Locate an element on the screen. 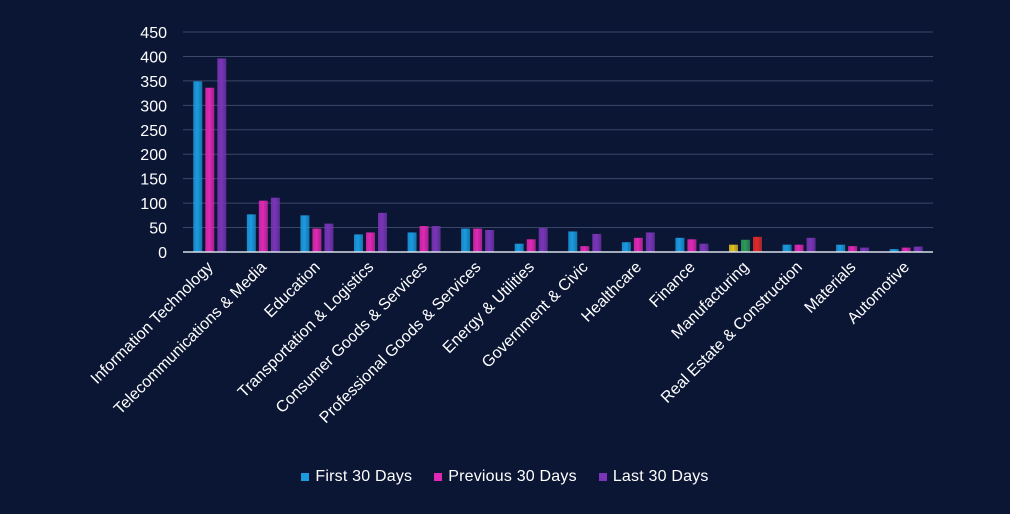  legend-label-last-30-days: Last 30 Days is located at coordinates (660, 476).